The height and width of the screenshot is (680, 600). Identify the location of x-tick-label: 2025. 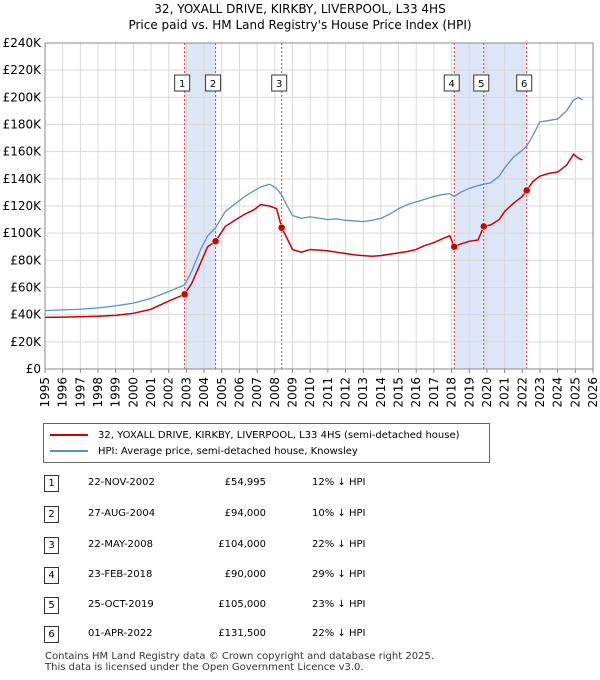
(575, 392).